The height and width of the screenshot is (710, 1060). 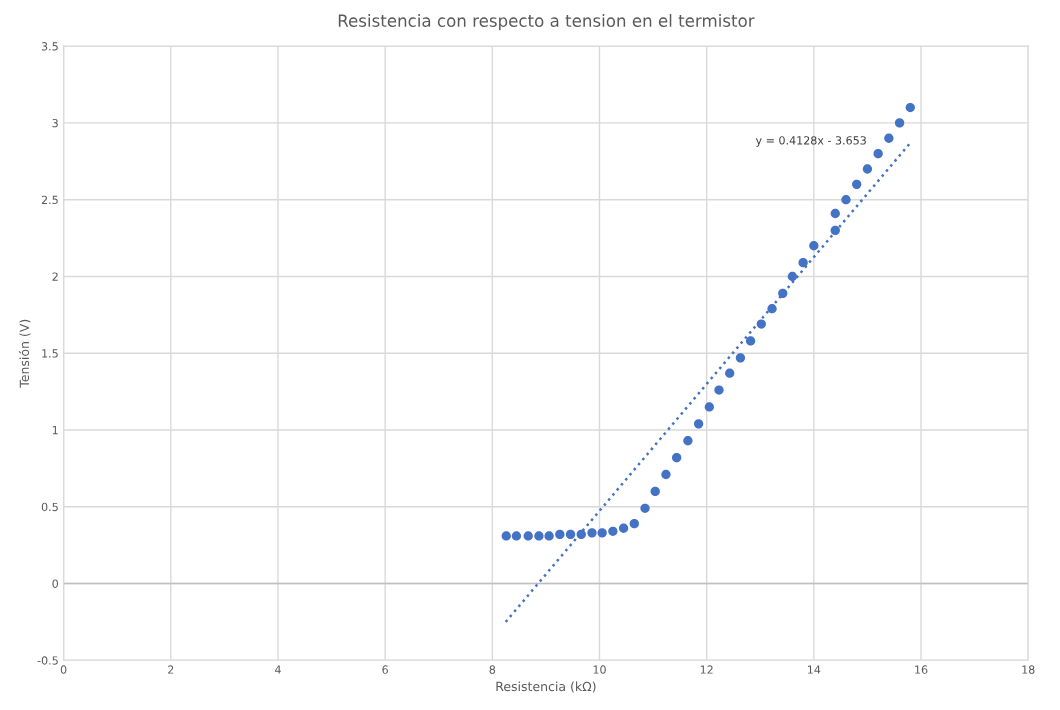 I want to click on y-tick-label: 2, so click(x=55, y=276).